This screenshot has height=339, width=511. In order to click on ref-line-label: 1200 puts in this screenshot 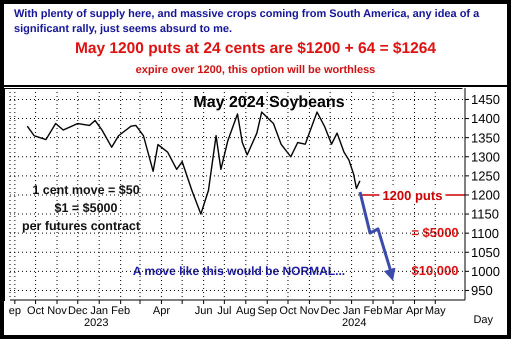, I will do `click(412, 195)`.